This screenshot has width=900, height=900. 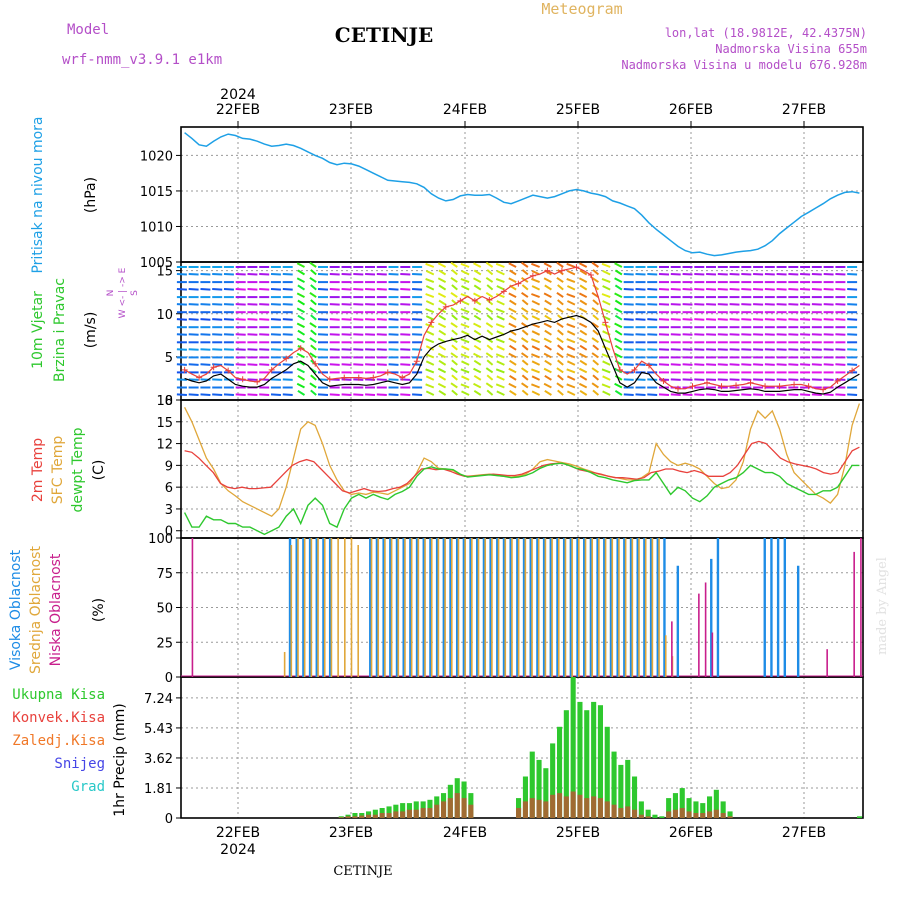 What do you see at coordinates (522, 194) in the screenshot?
I see `panel-frame` at bounding box center [522, 194].